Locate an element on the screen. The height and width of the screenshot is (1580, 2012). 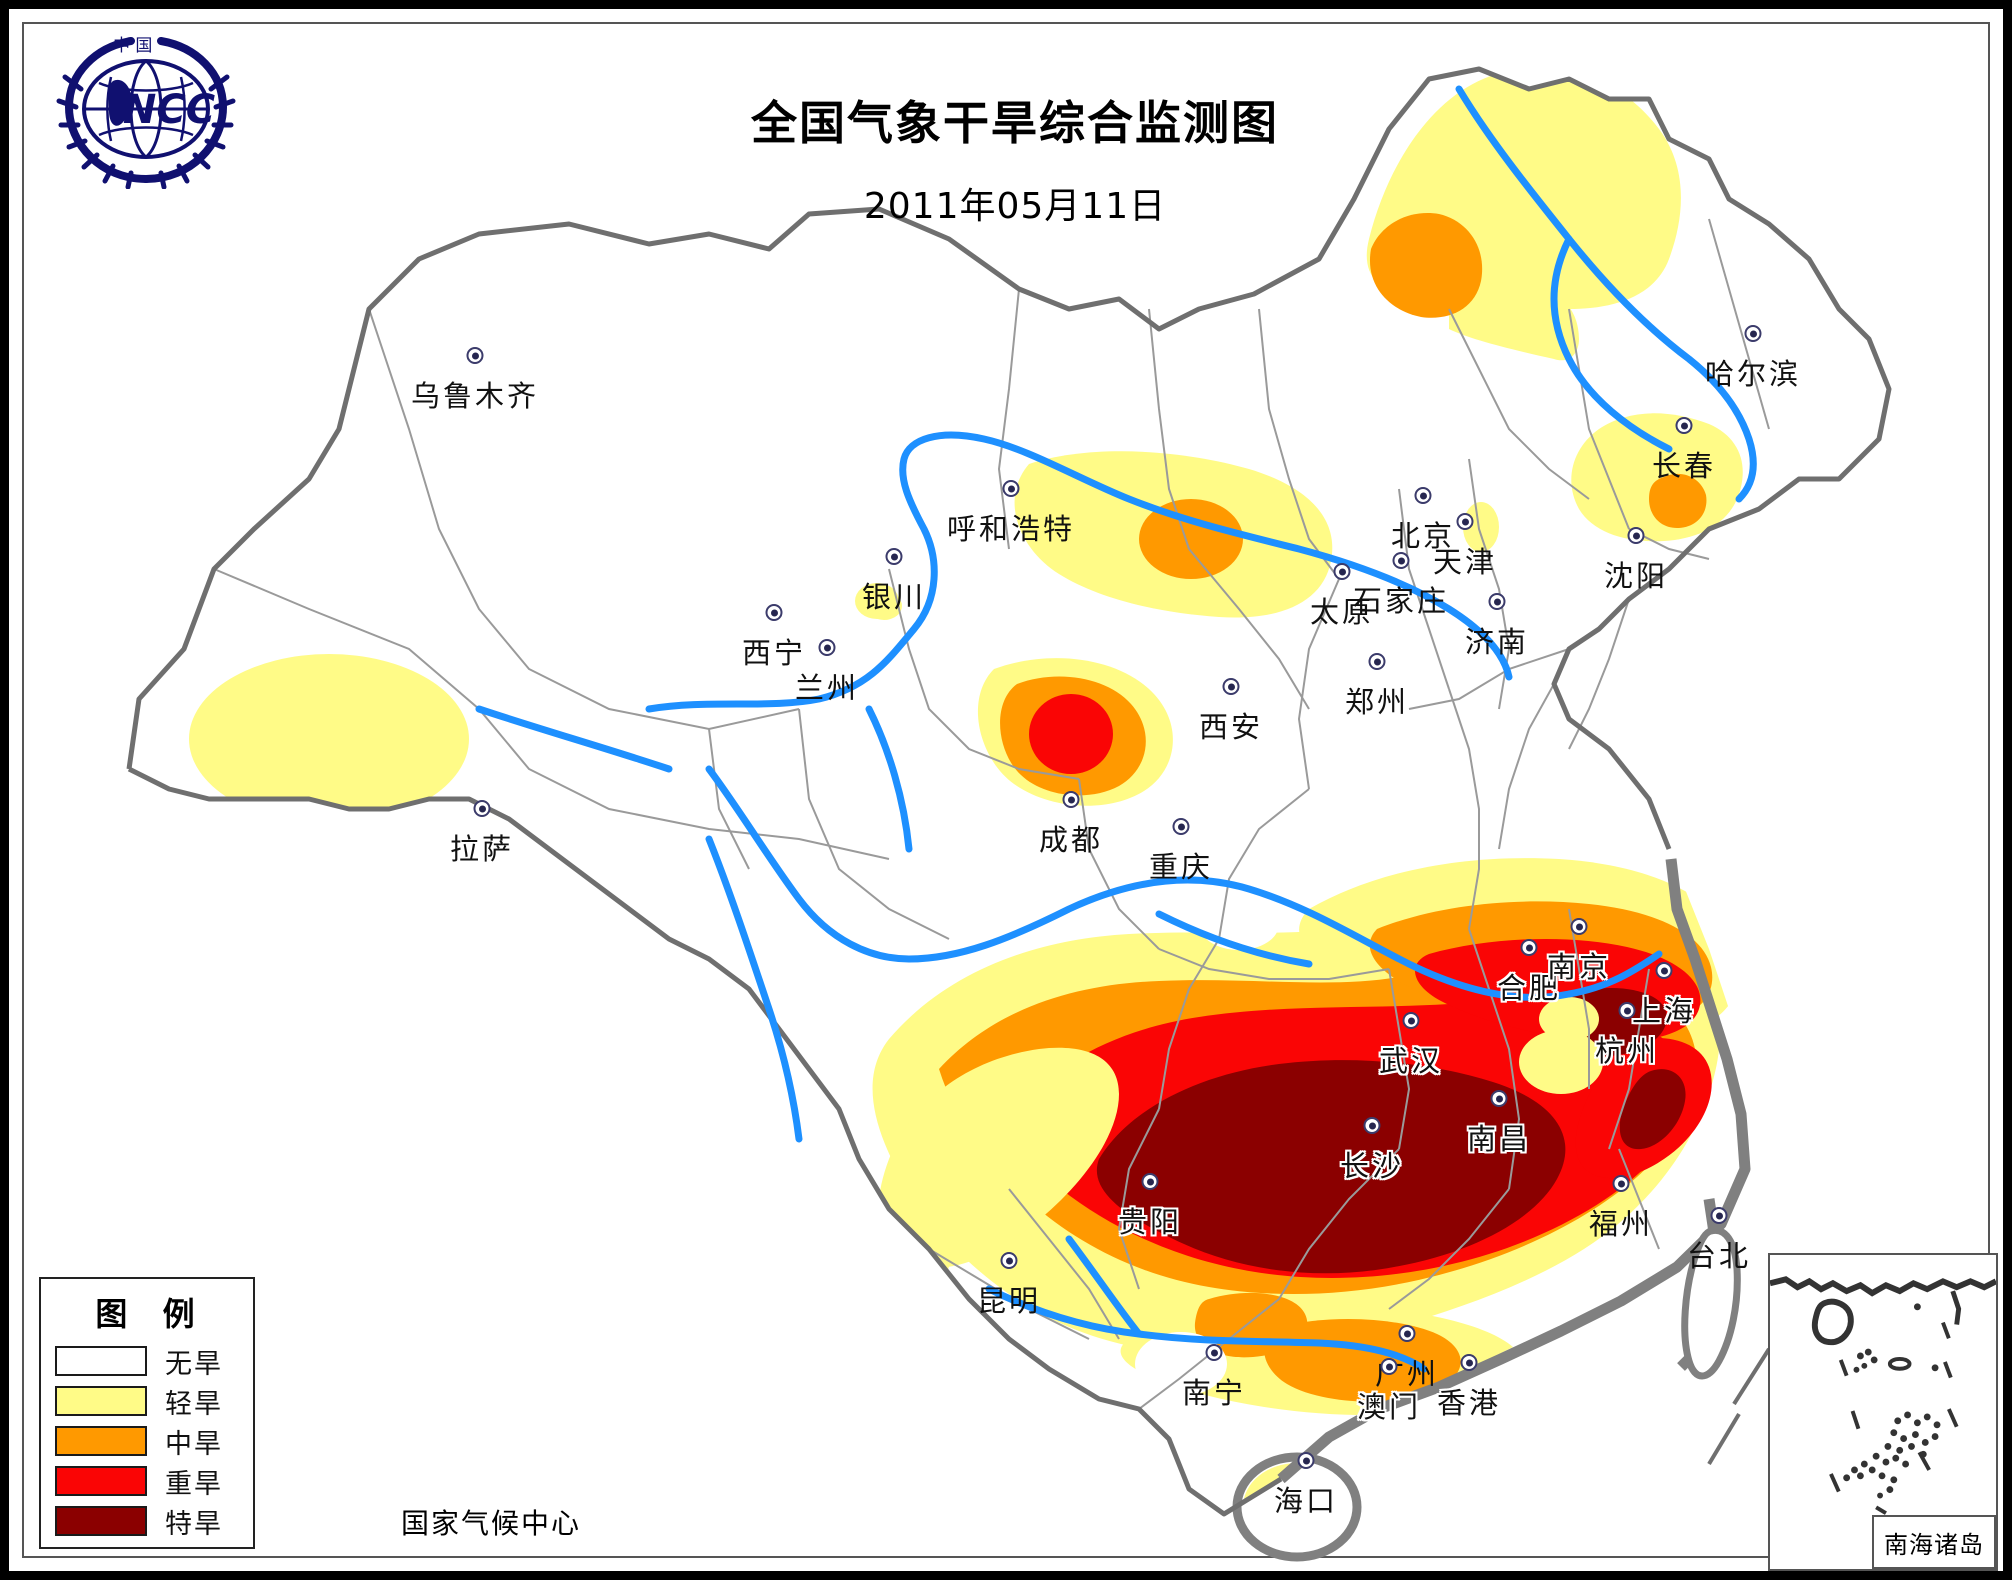
drought-area-hohhot-moderate is located at coordinates (1191, 539).